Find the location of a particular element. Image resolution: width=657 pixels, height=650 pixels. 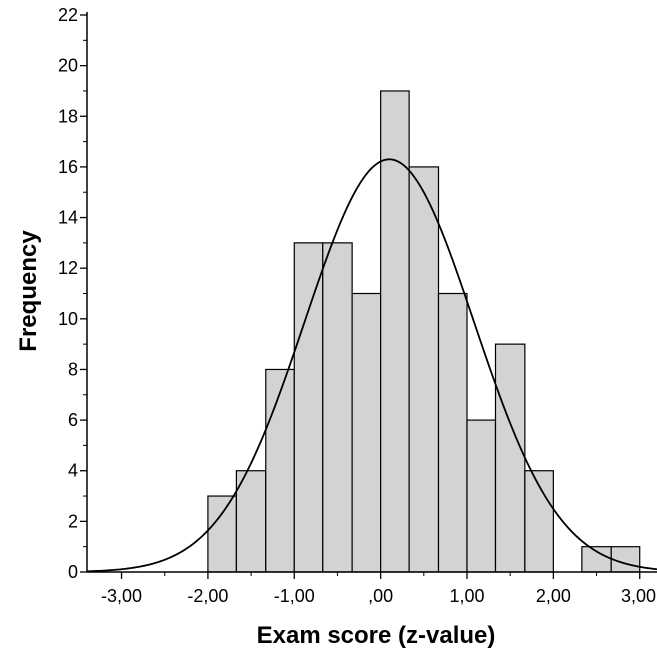

y-axis-title: Frequency is located at coordinates (28, 291).